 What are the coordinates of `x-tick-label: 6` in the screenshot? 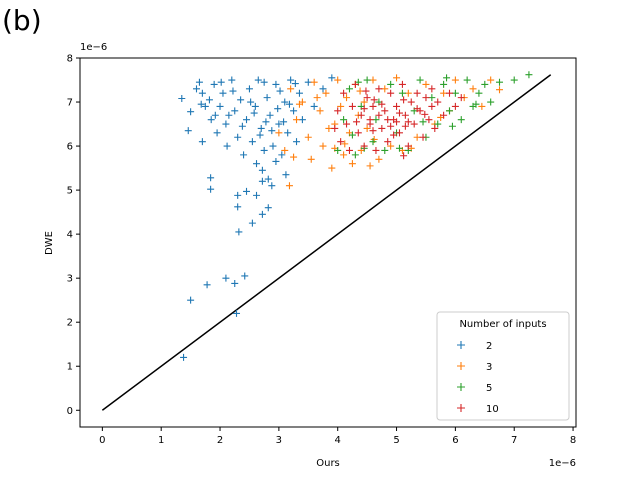 It's located at (455, 440).